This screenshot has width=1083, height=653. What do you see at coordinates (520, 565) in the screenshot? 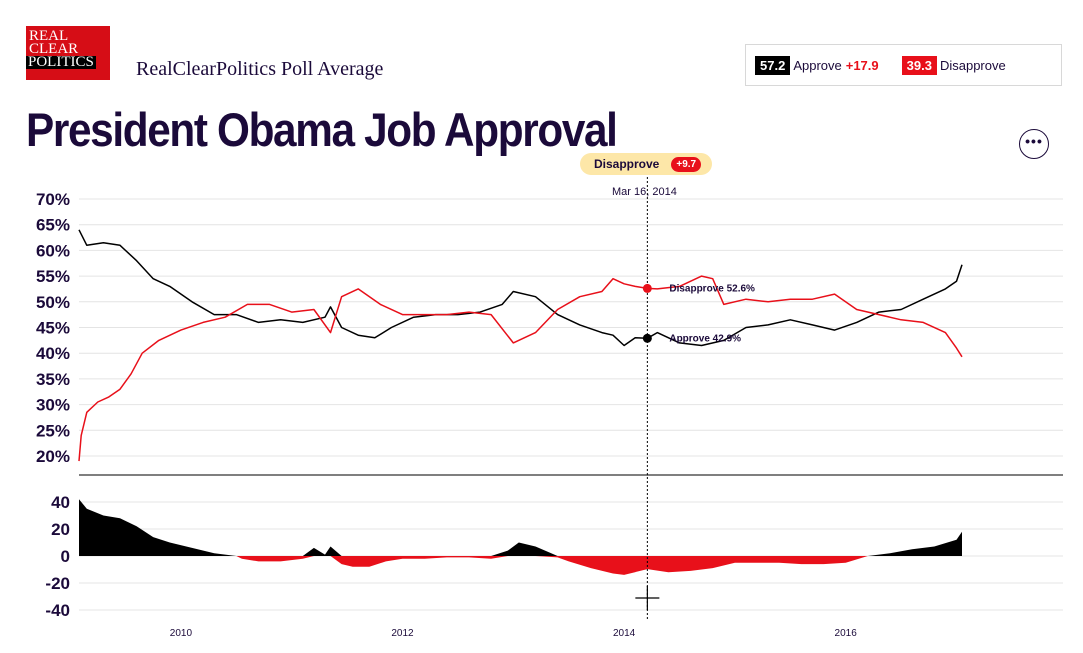
I see `spread-negative-area` at bounding box center [520, 565].